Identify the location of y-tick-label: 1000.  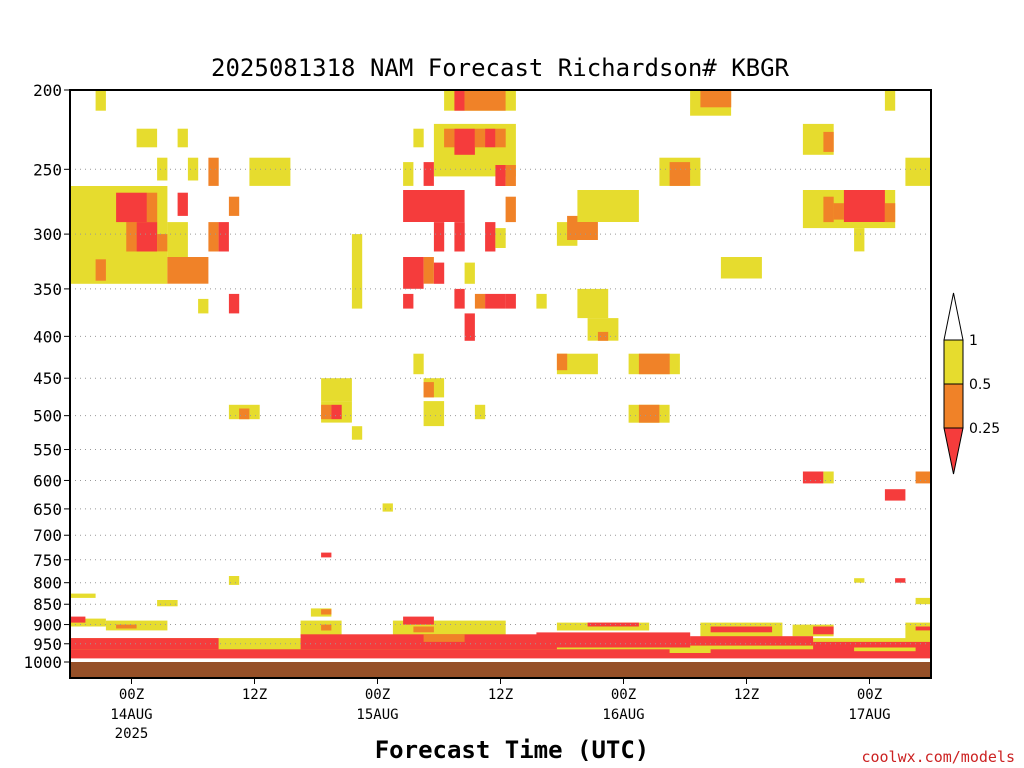
(42, 662).